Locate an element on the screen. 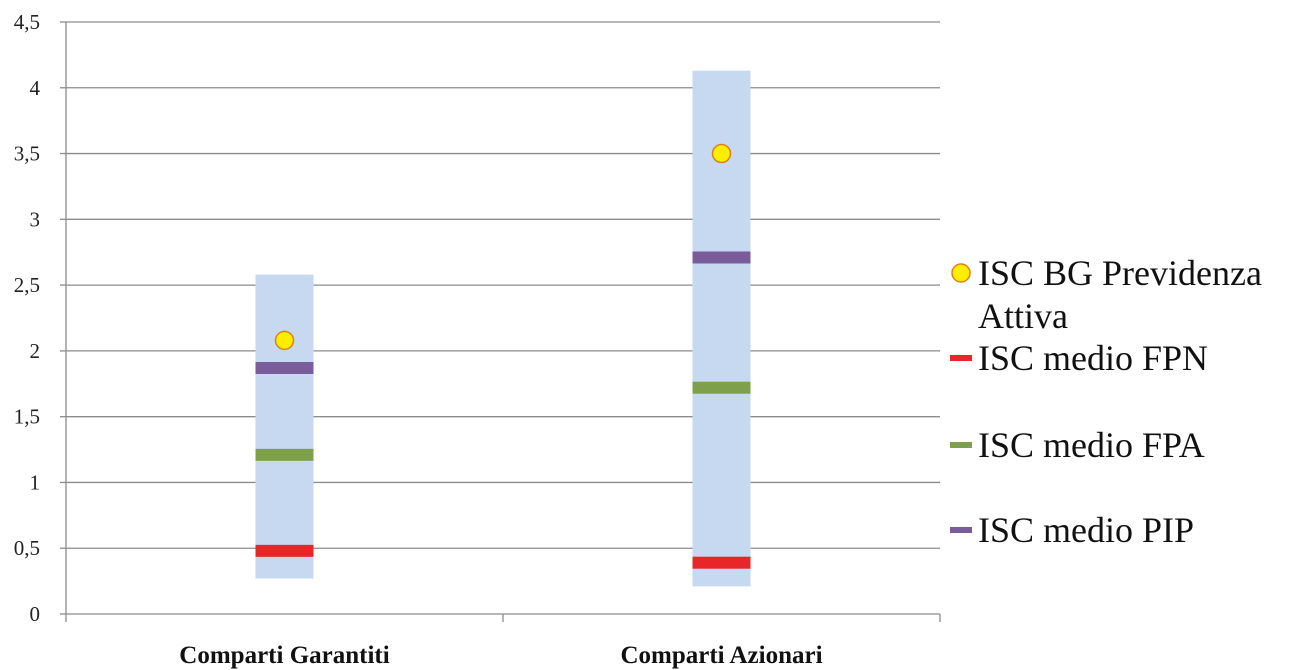  category-label: Comparti Azionari is located at coordinates (721, 655).